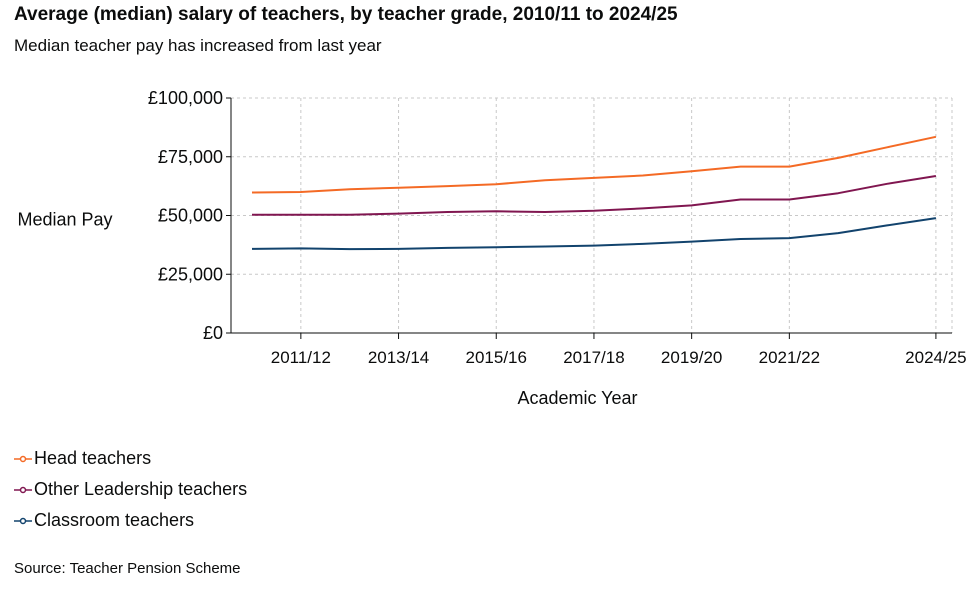 The width and height of the screenshot is (970, 594). Describe the element at coordinates (127, 568) in the screenshot. I see `source-note: Source: Teacher Pension Scheme` at that location.